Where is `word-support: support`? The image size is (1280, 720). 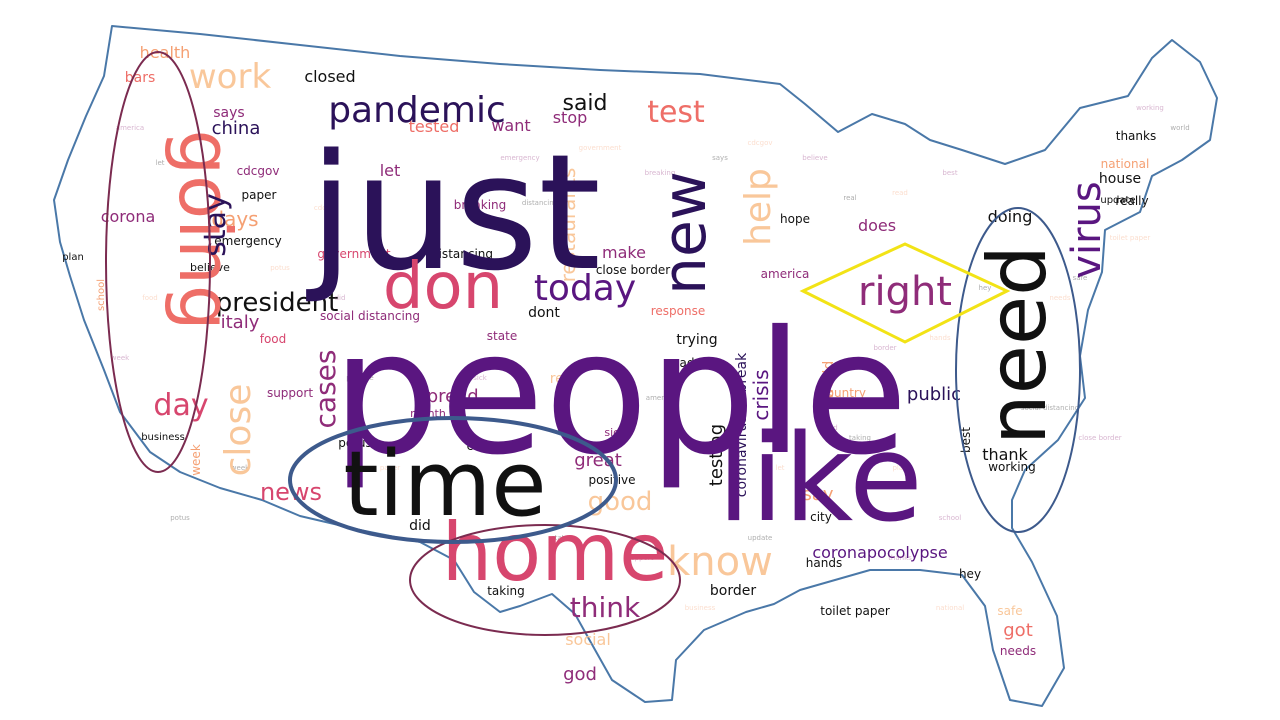 word-support: support is located at coordinates (290, 393).